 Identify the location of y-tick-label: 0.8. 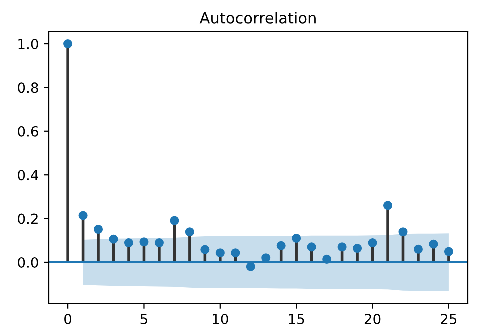
(28, 88).